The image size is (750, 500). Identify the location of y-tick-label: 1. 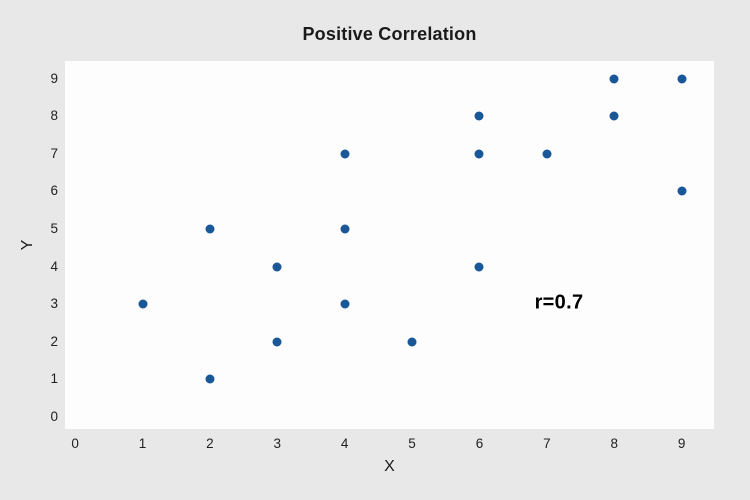
(54, 379).